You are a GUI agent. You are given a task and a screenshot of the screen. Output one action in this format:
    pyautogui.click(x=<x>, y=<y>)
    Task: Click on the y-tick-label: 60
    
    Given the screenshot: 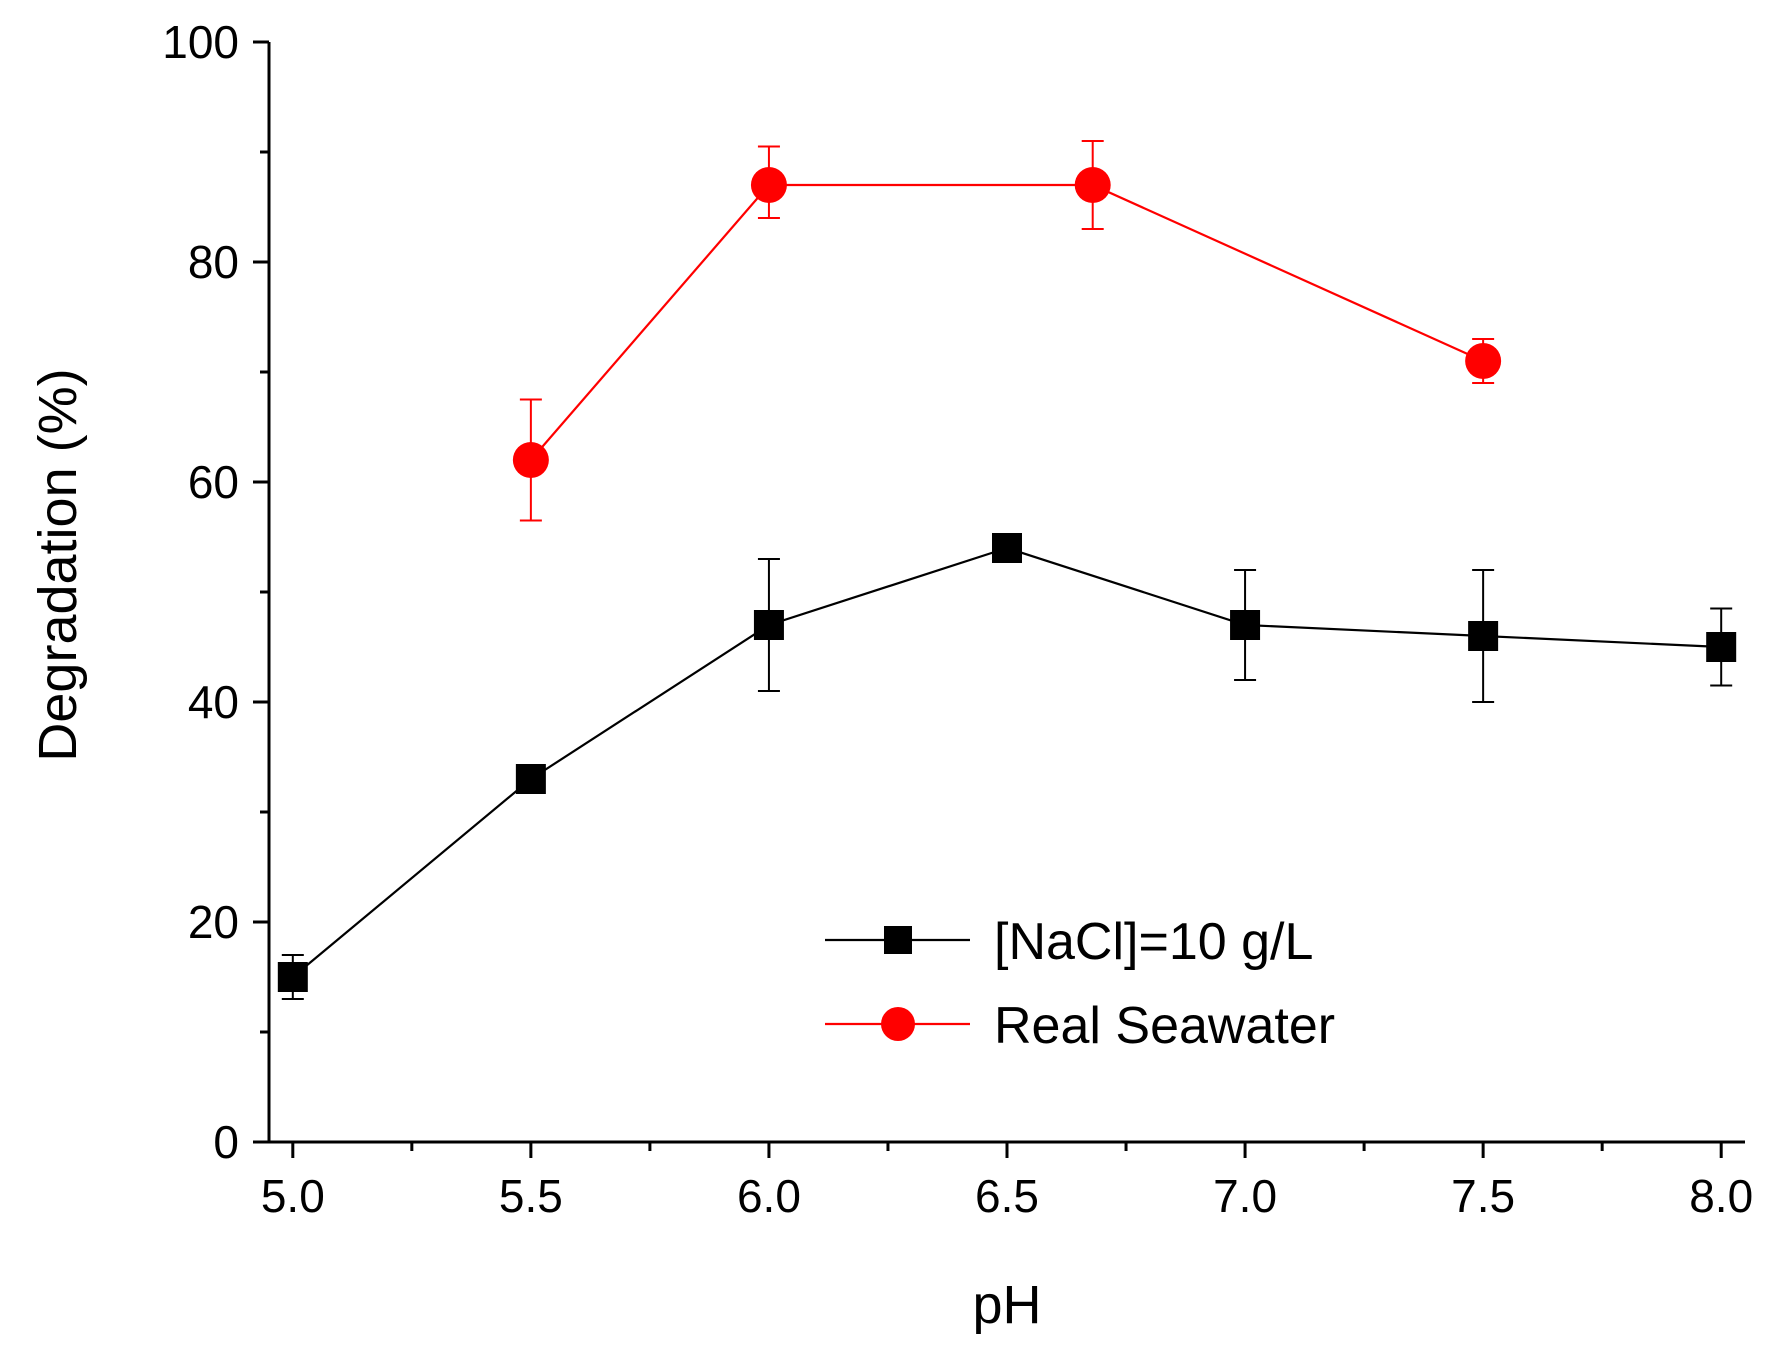 What is the action you would take?
    pyautogui.click(x=213, y=482)
    